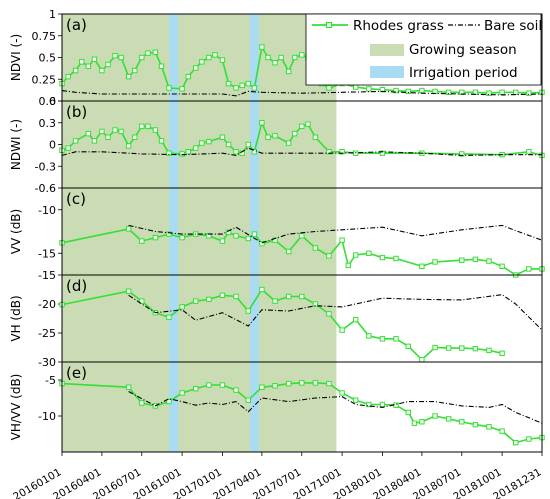 The width and height of the screenshot is (550, 499). What do you see at coordinates (463, 73) in the screenshot?
I see `legend-label-irrigation-period: Irrigation period` at bounding box center [463, 73].